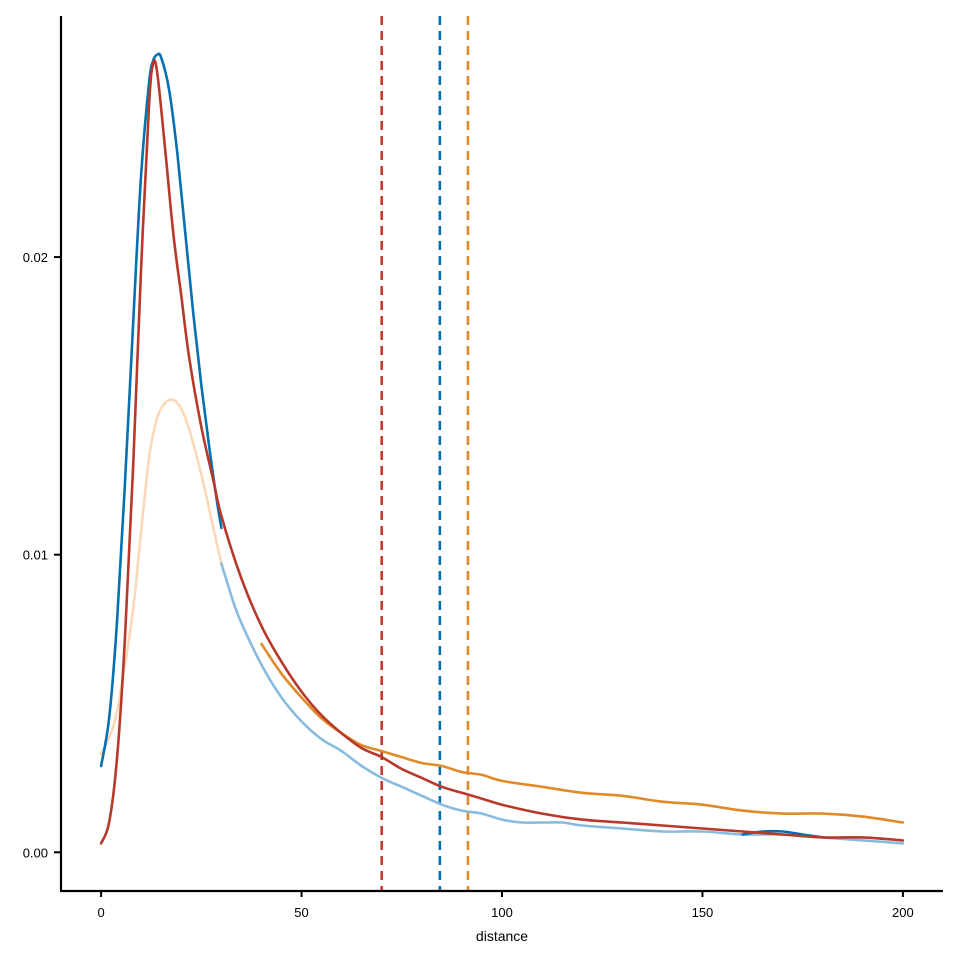  I want to click on y-axis-ticks: 0.00 0.01 0.02, so click(42, 555).